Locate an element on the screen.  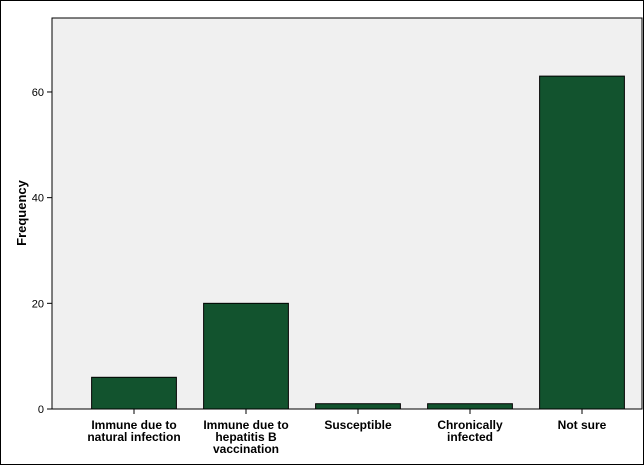
x-tick-label-line: hepatitis B is located at coordinates (246, 437).